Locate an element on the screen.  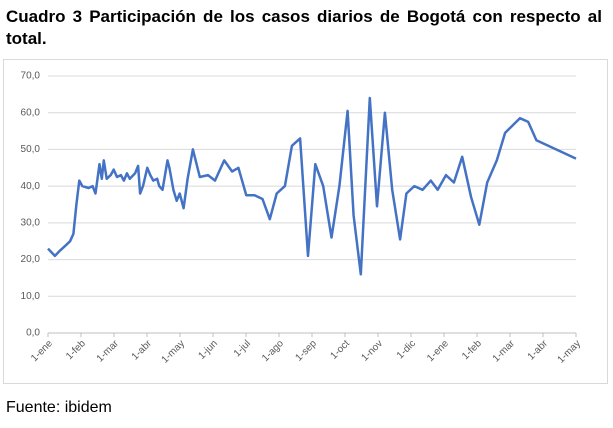
x-tick-label: 1-oct is located at coordinates (340, 350).